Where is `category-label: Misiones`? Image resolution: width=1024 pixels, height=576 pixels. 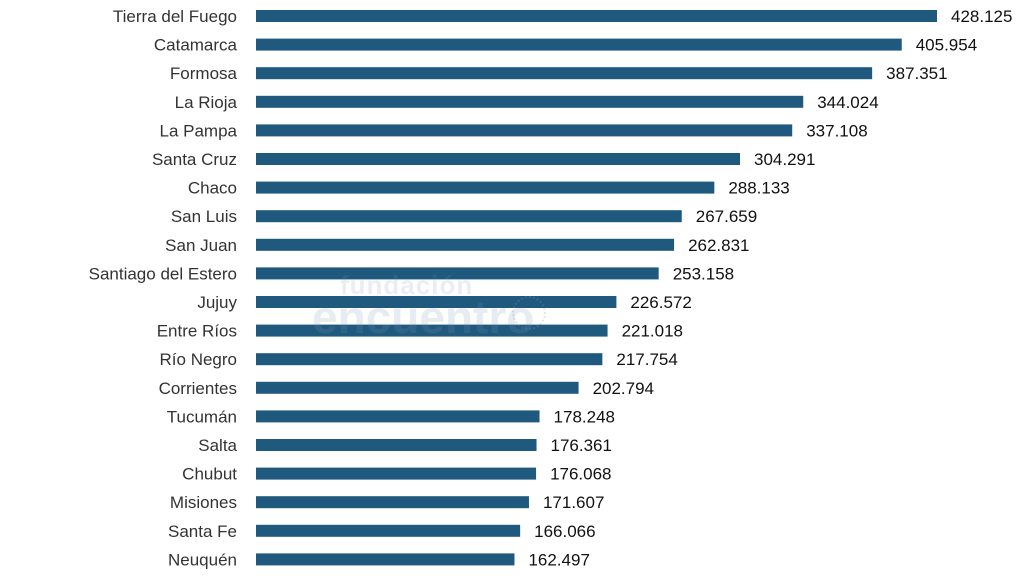
category-label: Misiones is located at coordinates (203, 502).